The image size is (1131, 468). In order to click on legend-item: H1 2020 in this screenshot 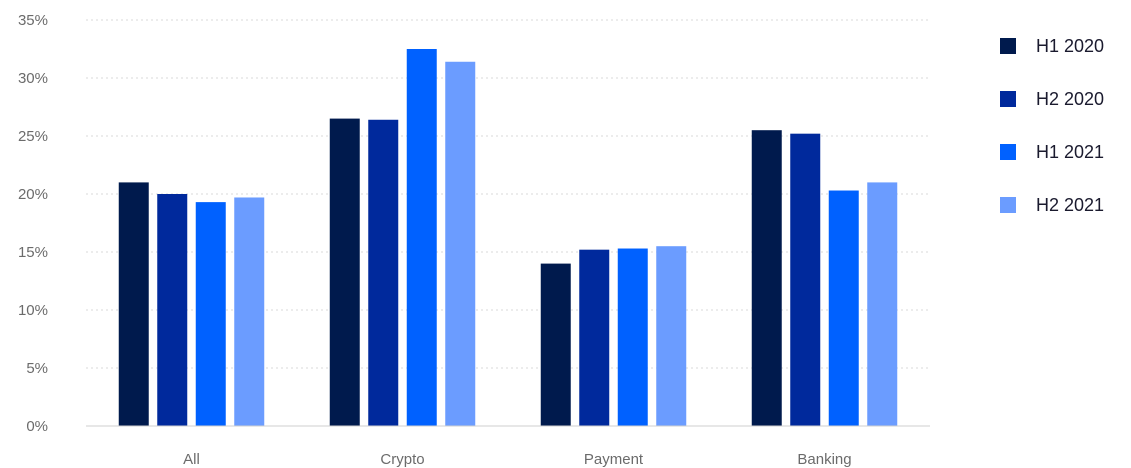, I will do `click(1052, 46)`.